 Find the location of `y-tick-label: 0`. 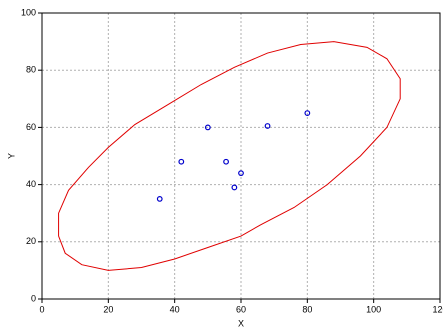

y-tick-label: 0 is located at coordinates (33, 298).